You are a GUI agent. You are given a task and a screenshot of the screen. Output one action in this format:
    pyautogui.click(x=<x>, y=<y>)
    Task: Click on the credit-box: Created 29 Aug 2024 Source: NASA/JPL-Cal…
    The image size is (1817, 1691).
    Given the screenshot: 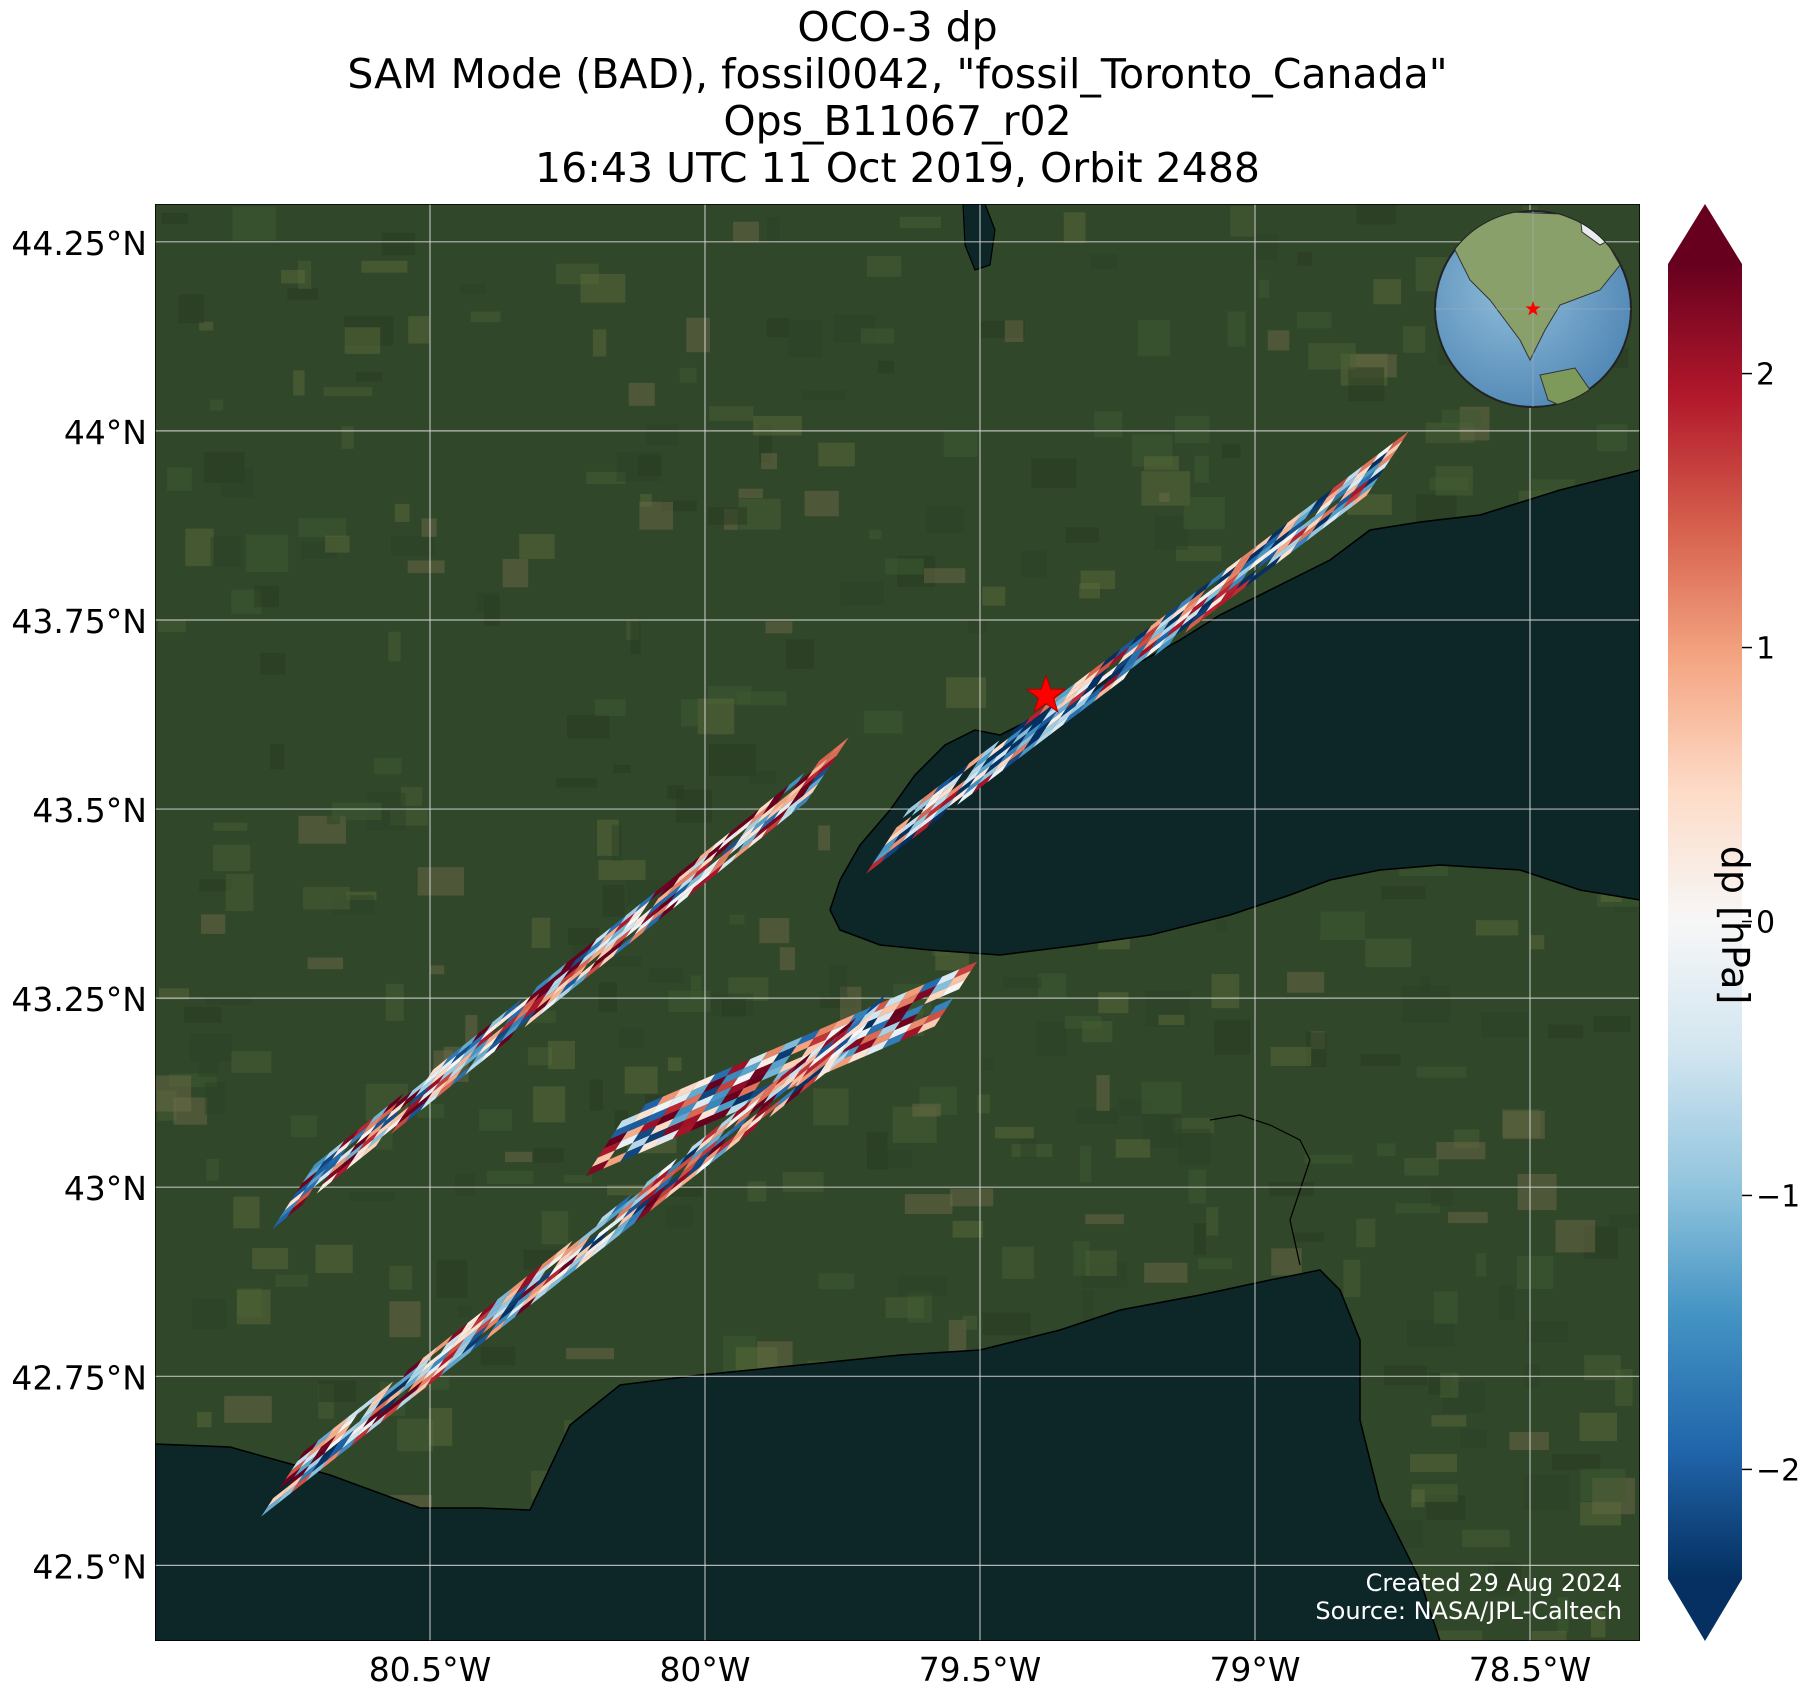 What is the action you would take?
    pyautogui.click(x=1468, y=1597)
    